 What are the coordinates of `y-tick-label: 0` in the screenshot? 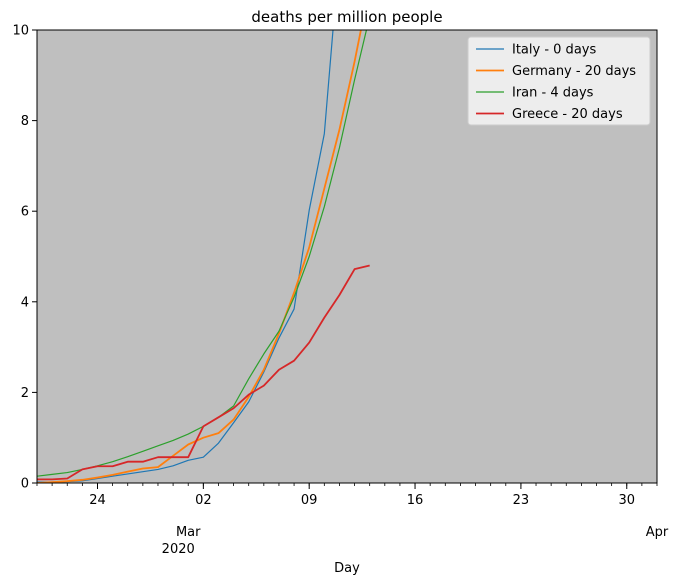 It's located at (25, 484).